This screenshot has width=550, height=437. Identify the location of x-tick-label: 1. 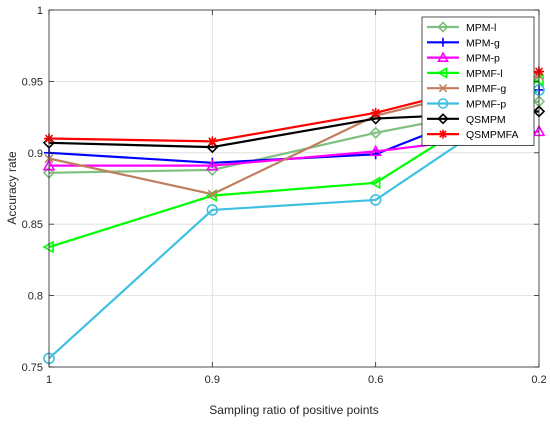
(49, 380).